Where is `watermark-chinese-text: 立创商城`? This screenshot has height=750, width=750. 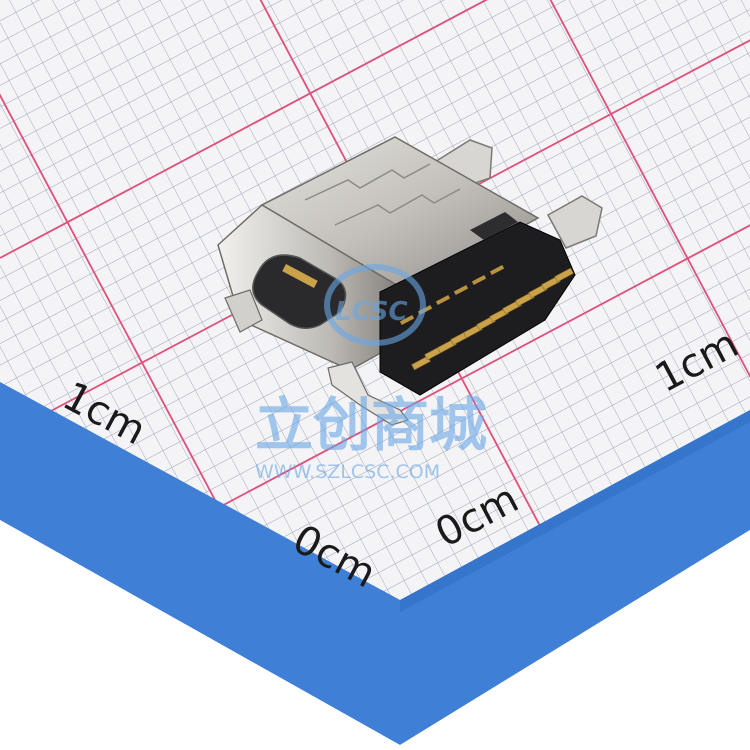
watermark-chinese-text: 立创商城 is located at coordinates (371, 425).